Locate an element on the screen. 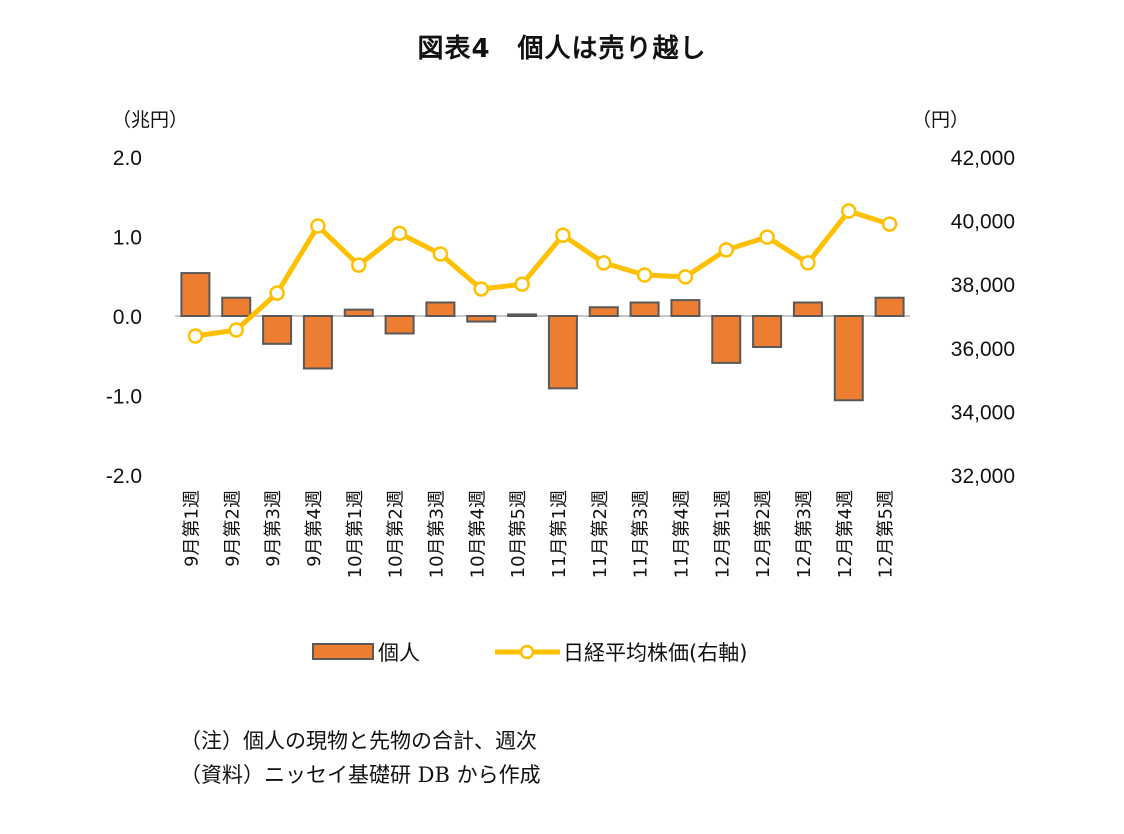 The width and height of the screenshot is (1124, 834). x-tick-label: 9月第1週 is located at coordinates (191, 528).